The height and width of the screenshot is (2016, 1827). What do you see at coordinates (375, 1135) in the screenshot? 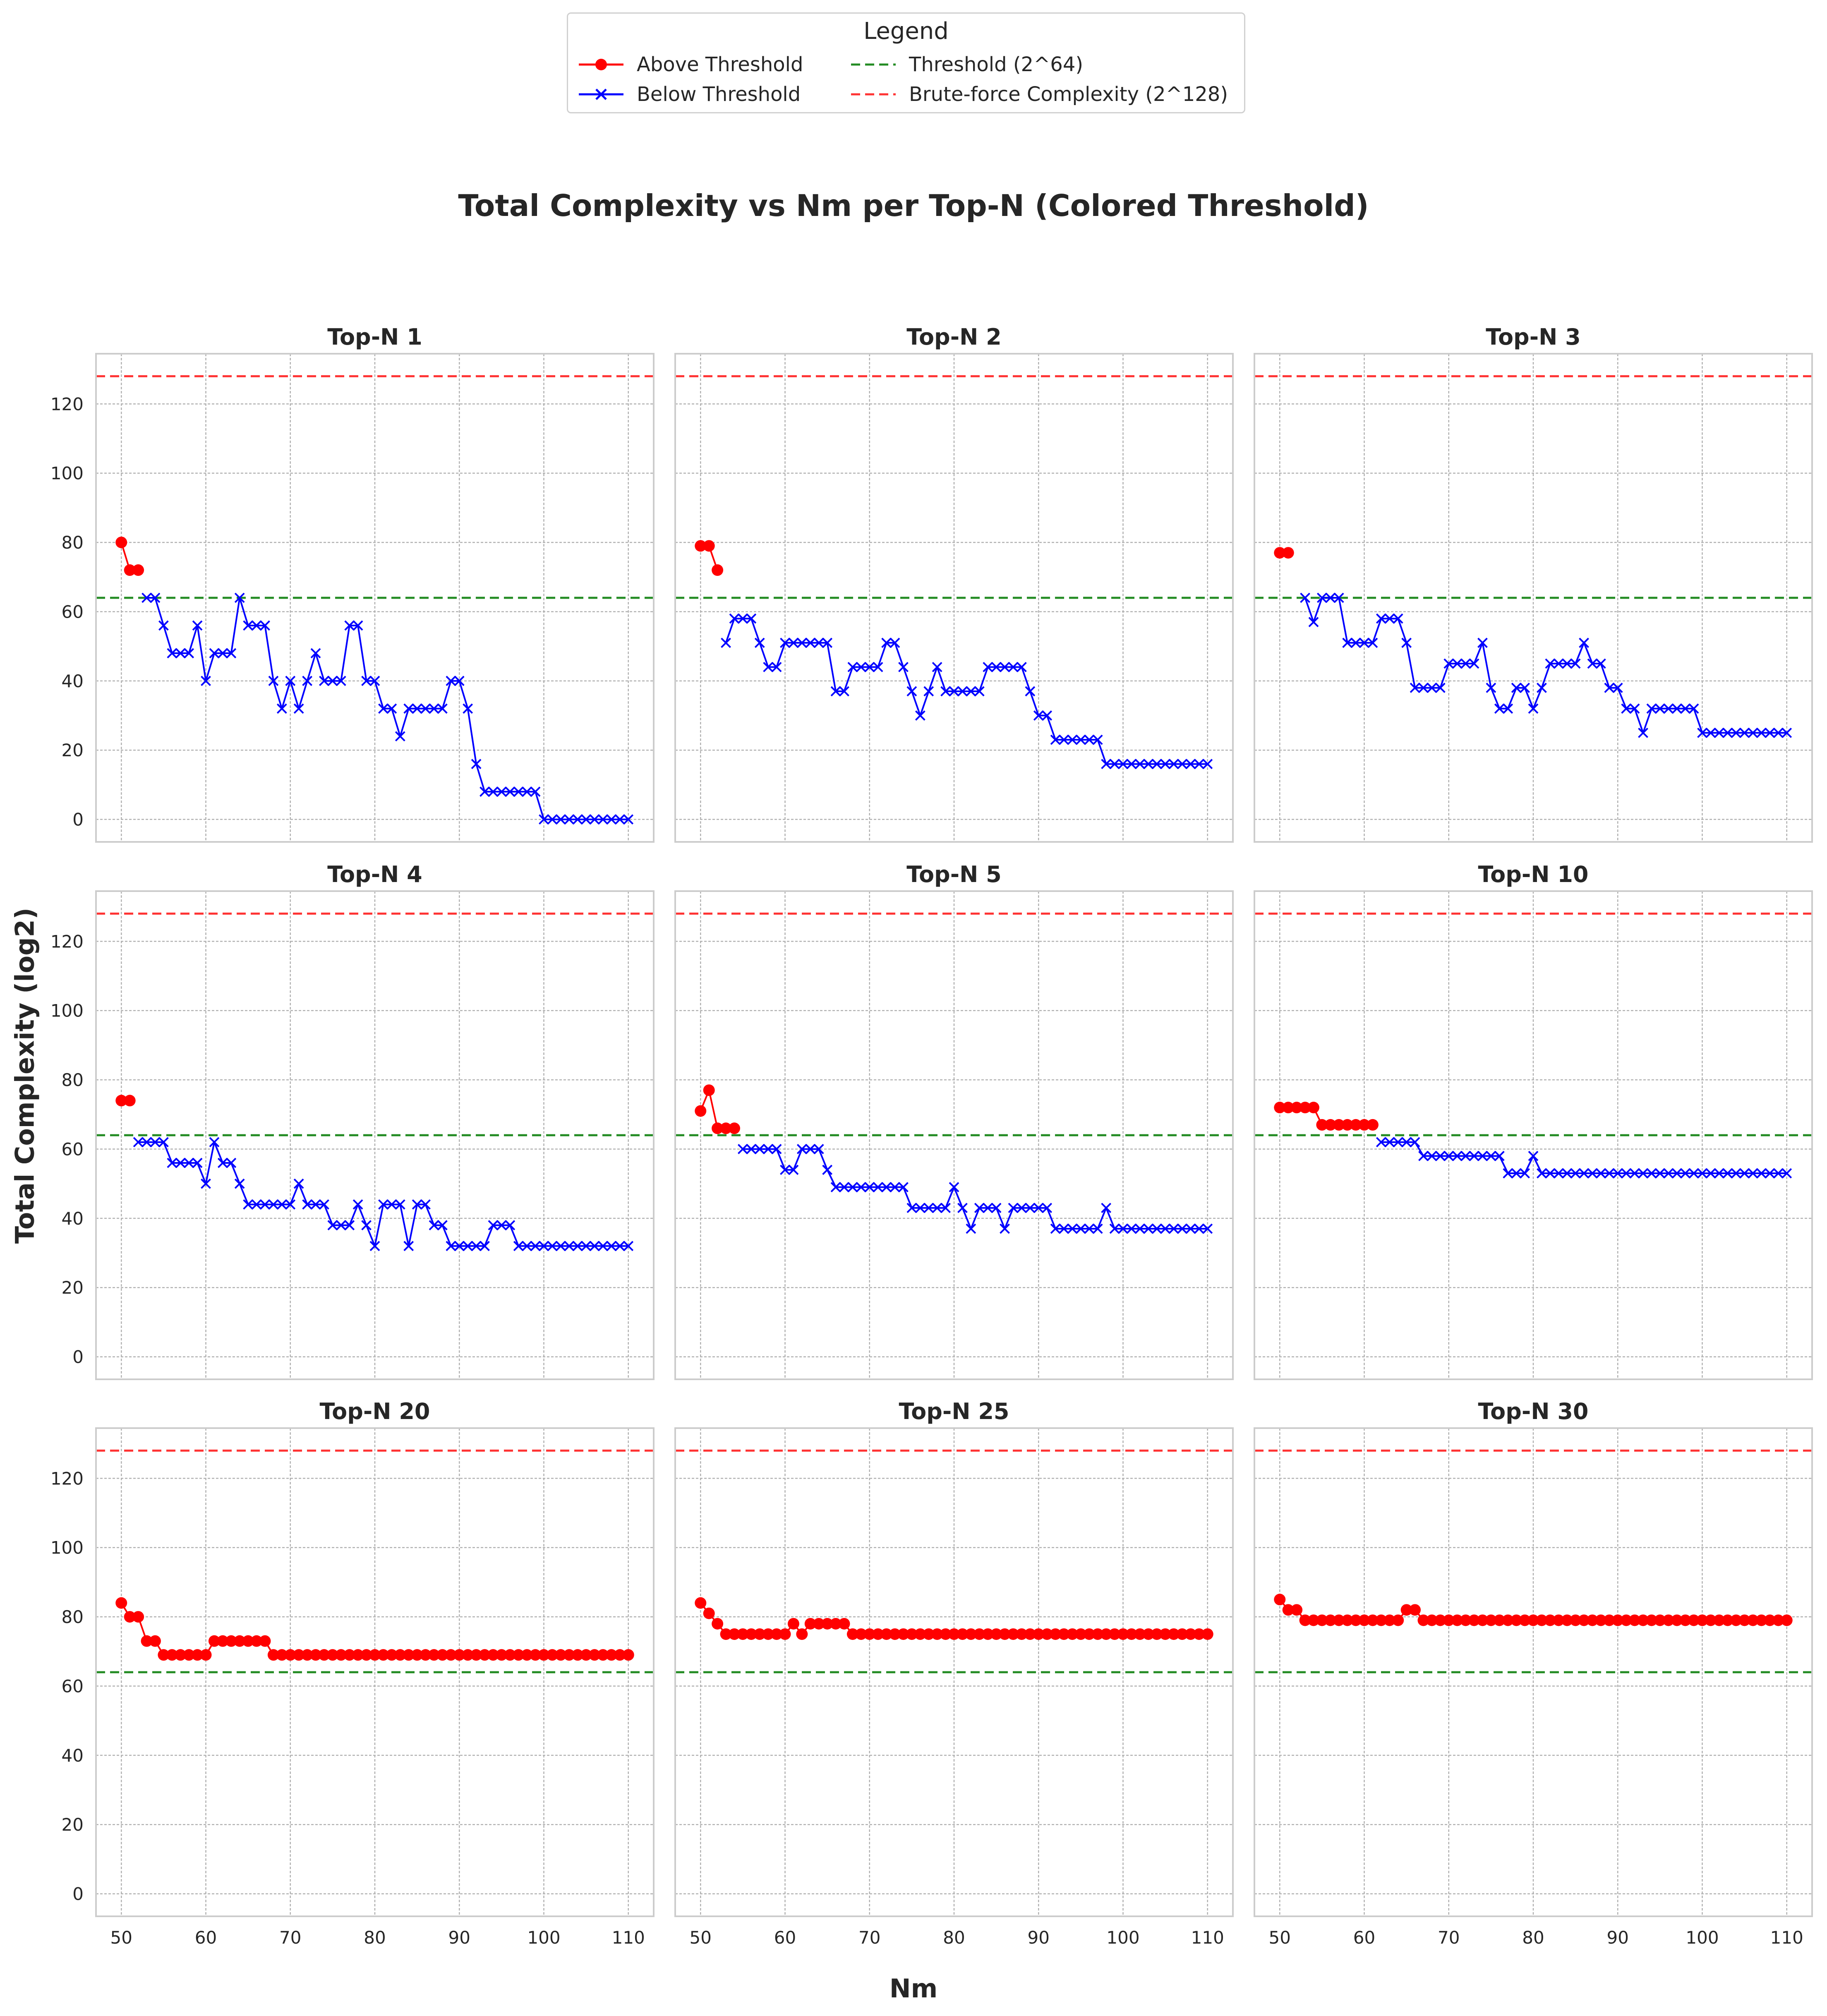
I see `axes-frame` at bounding box center [375, 1135].